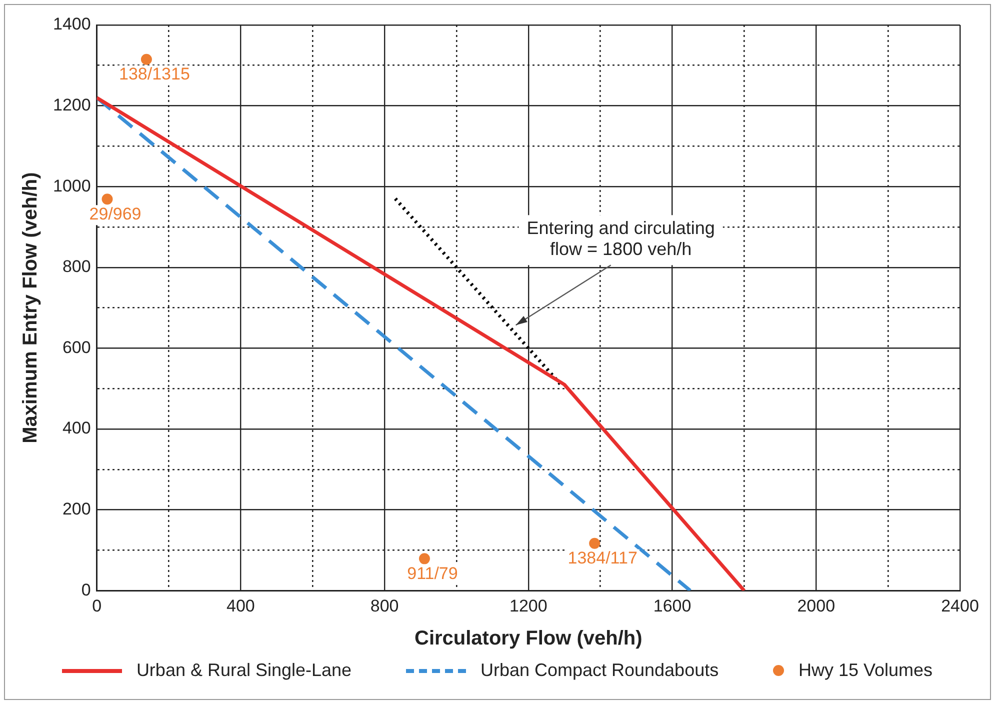  What do you see at coordinates (816, 606) in the screenshot?
I see `x-tick-label: 2000` at bounding box center [816, 606].